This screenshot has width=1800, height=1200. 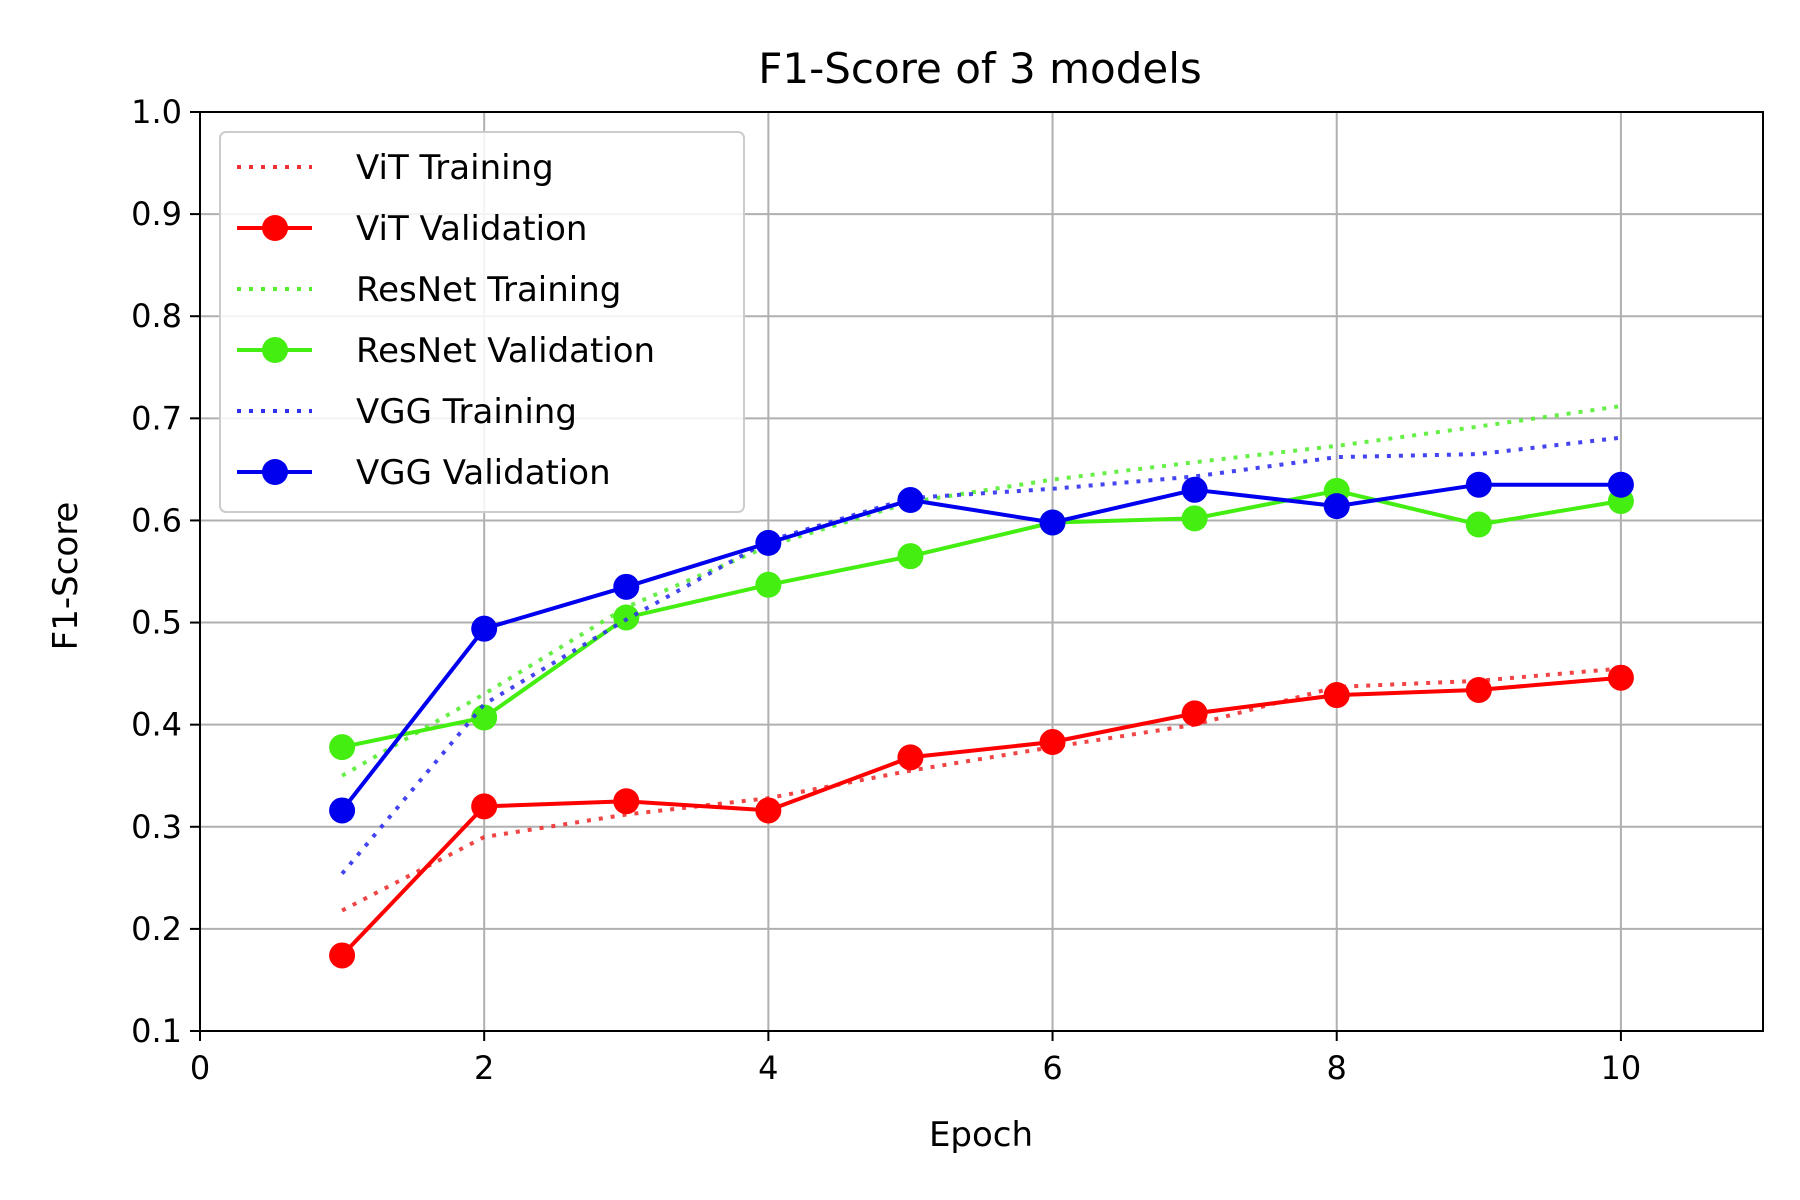 I want to click on legend-label: ResNet Training, so click(x=488, y=290).